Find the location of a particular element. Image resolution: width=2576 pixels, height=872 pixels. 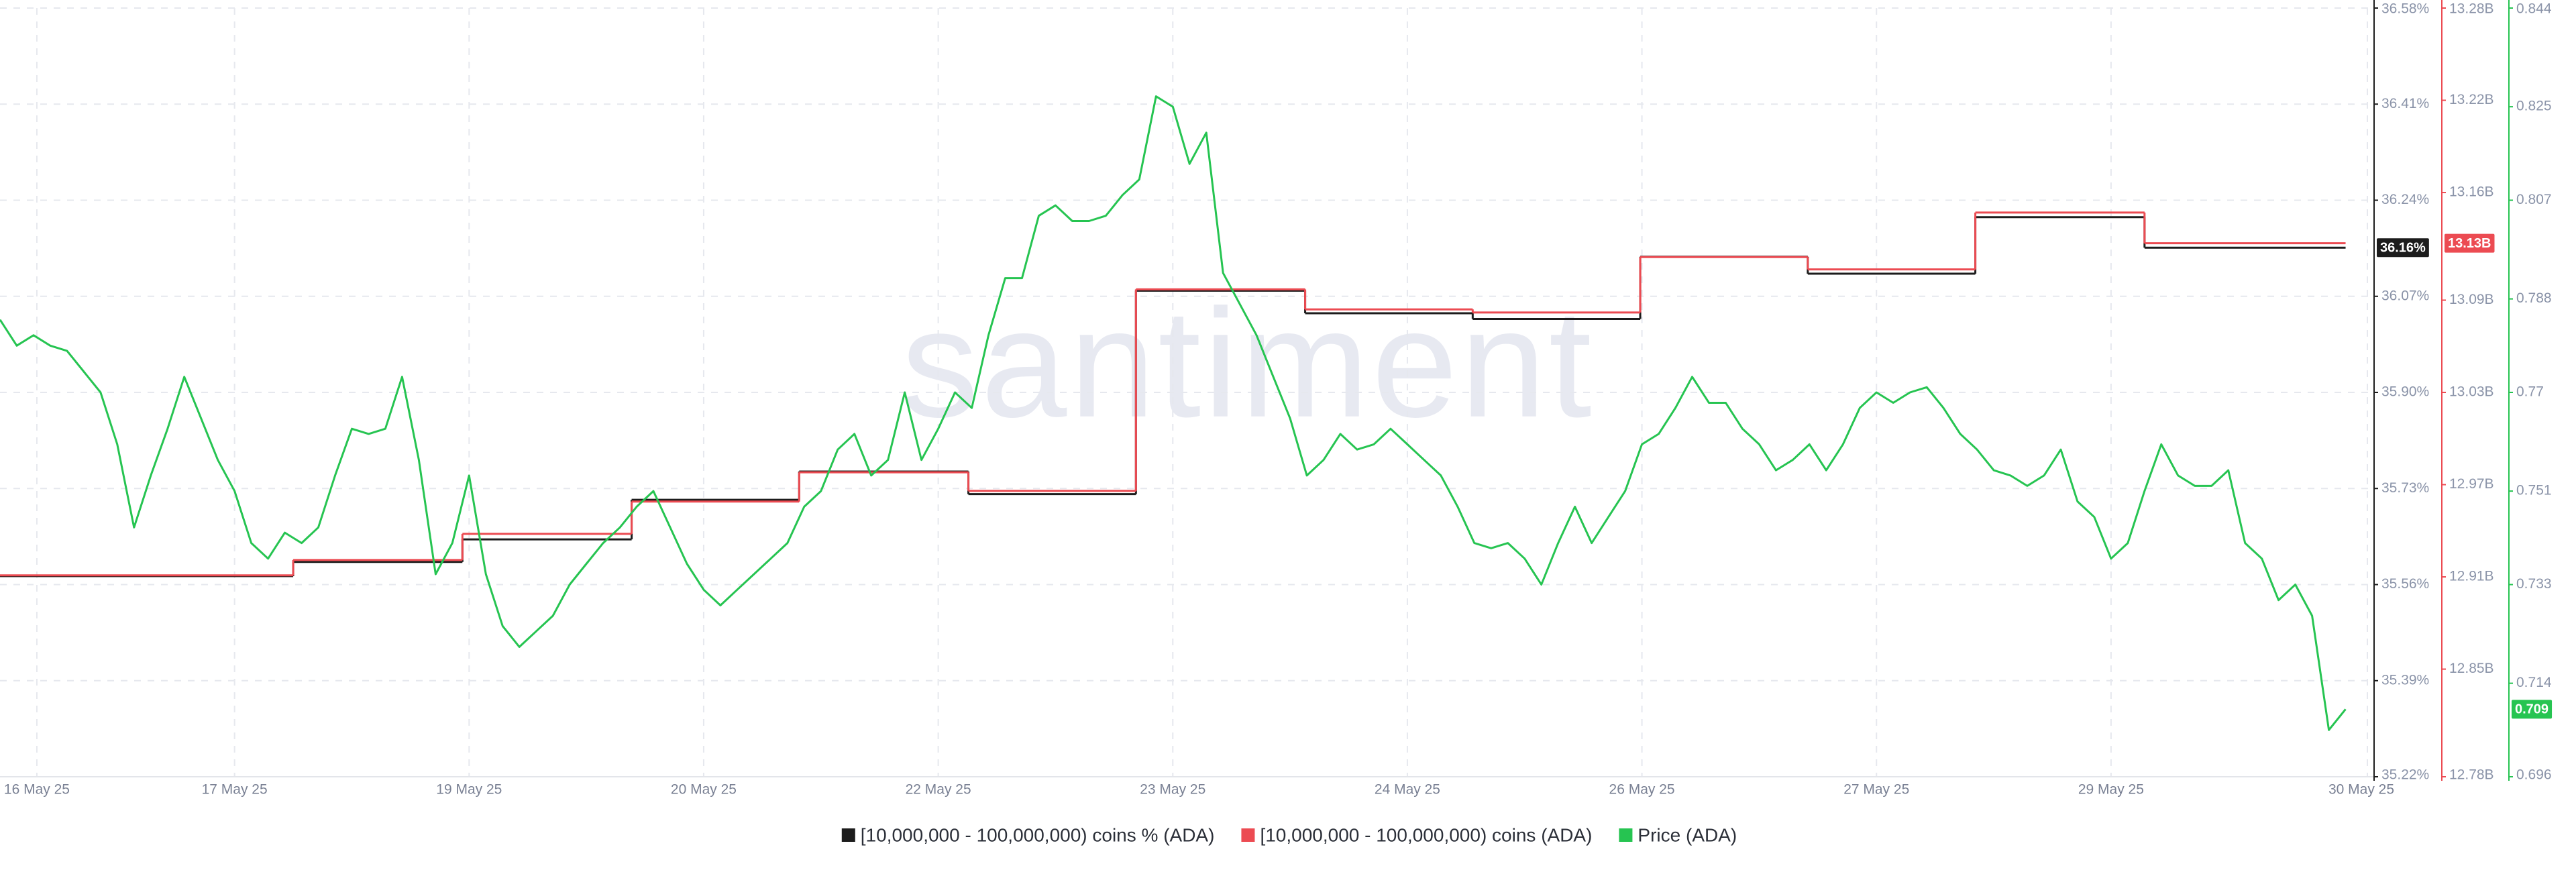

x-tick-label: 23 May 25 is located at coordinates (1172, 790).